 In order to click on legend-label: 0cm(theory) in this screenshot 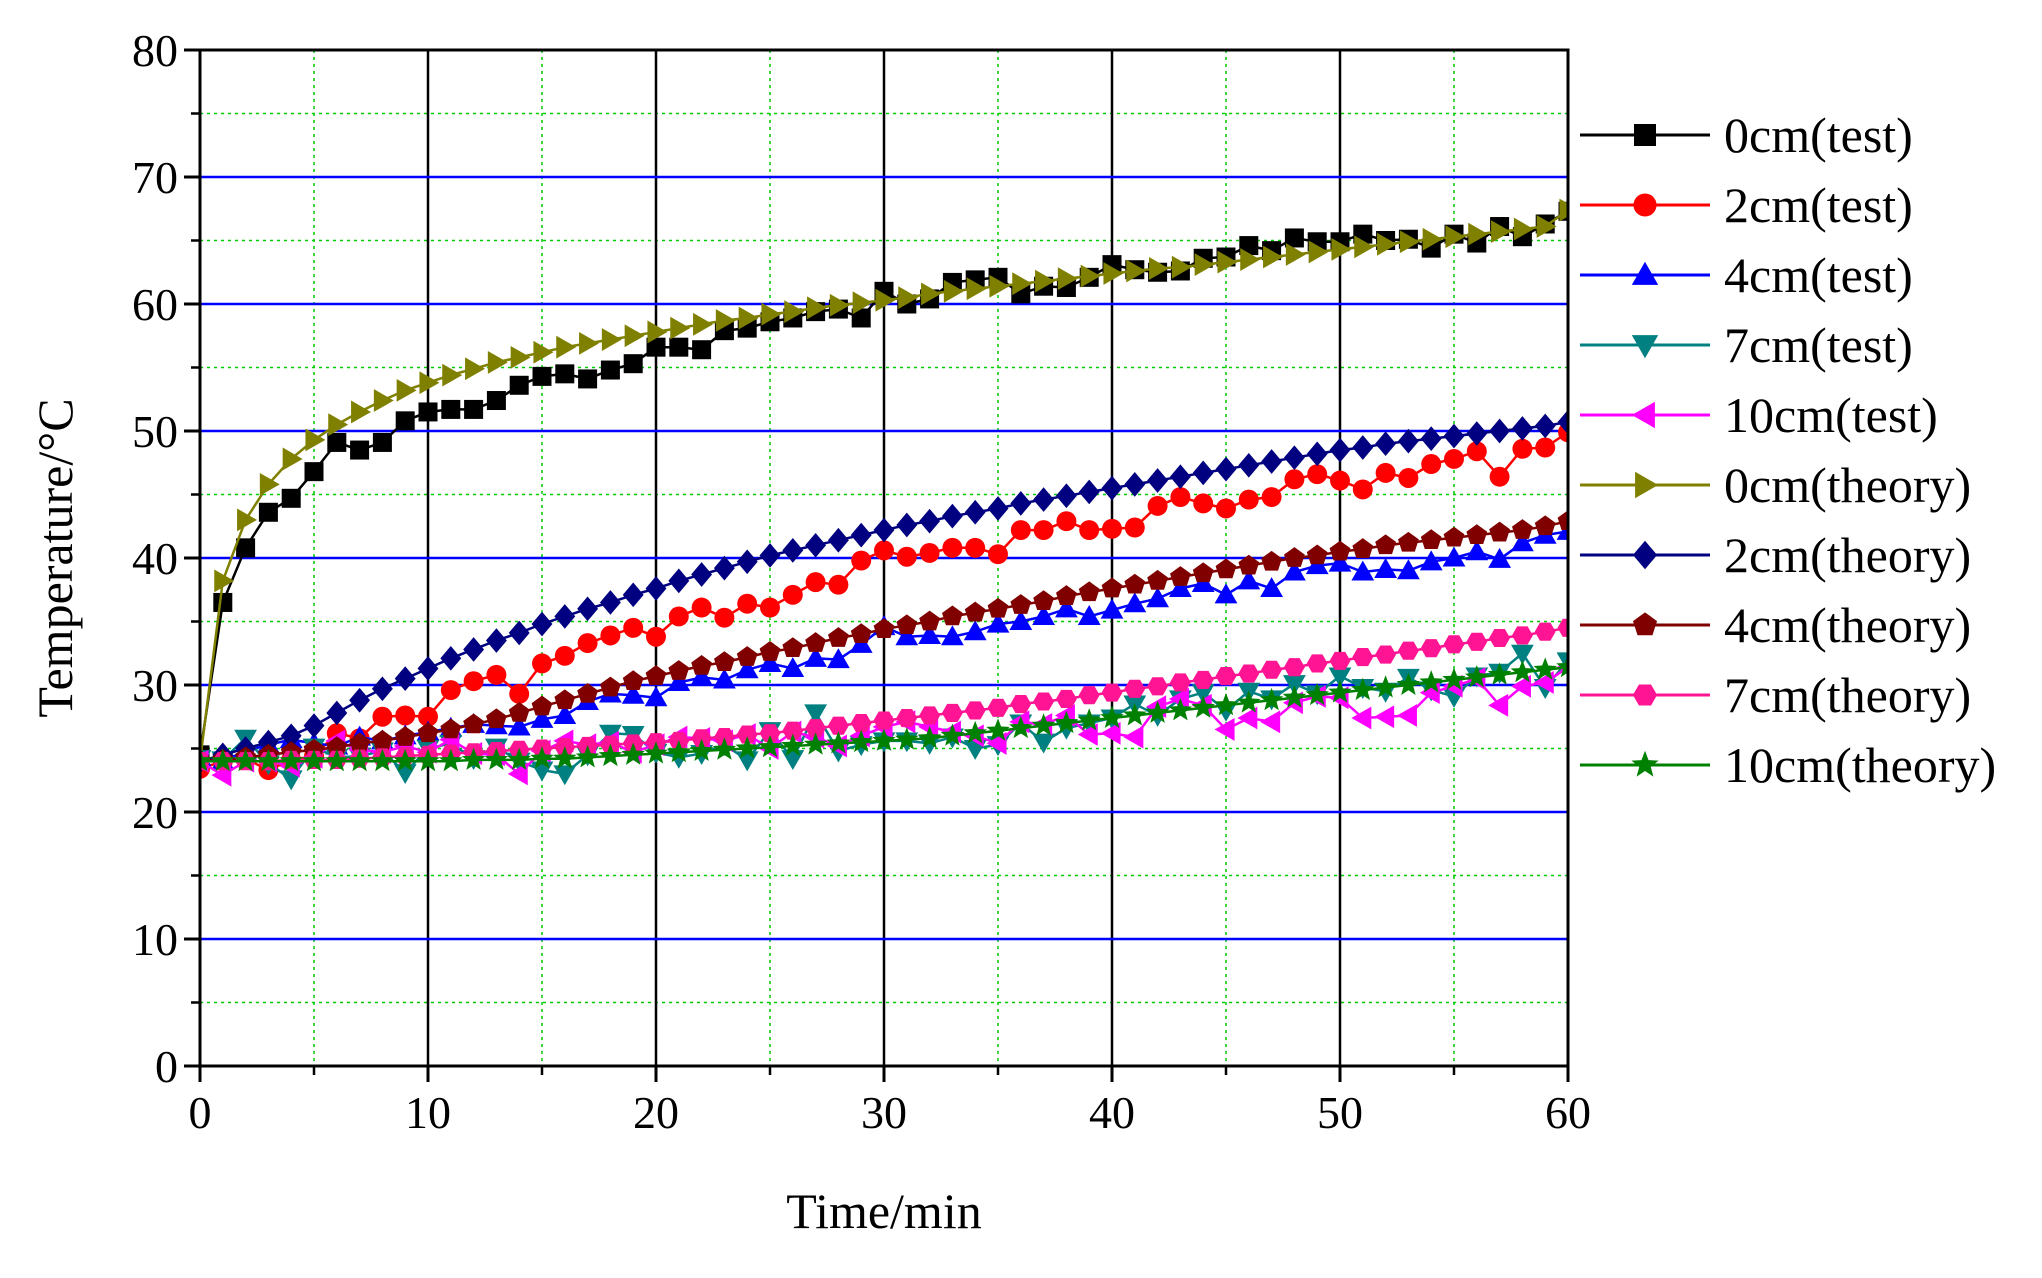, I will do `click(1847, 485)`.